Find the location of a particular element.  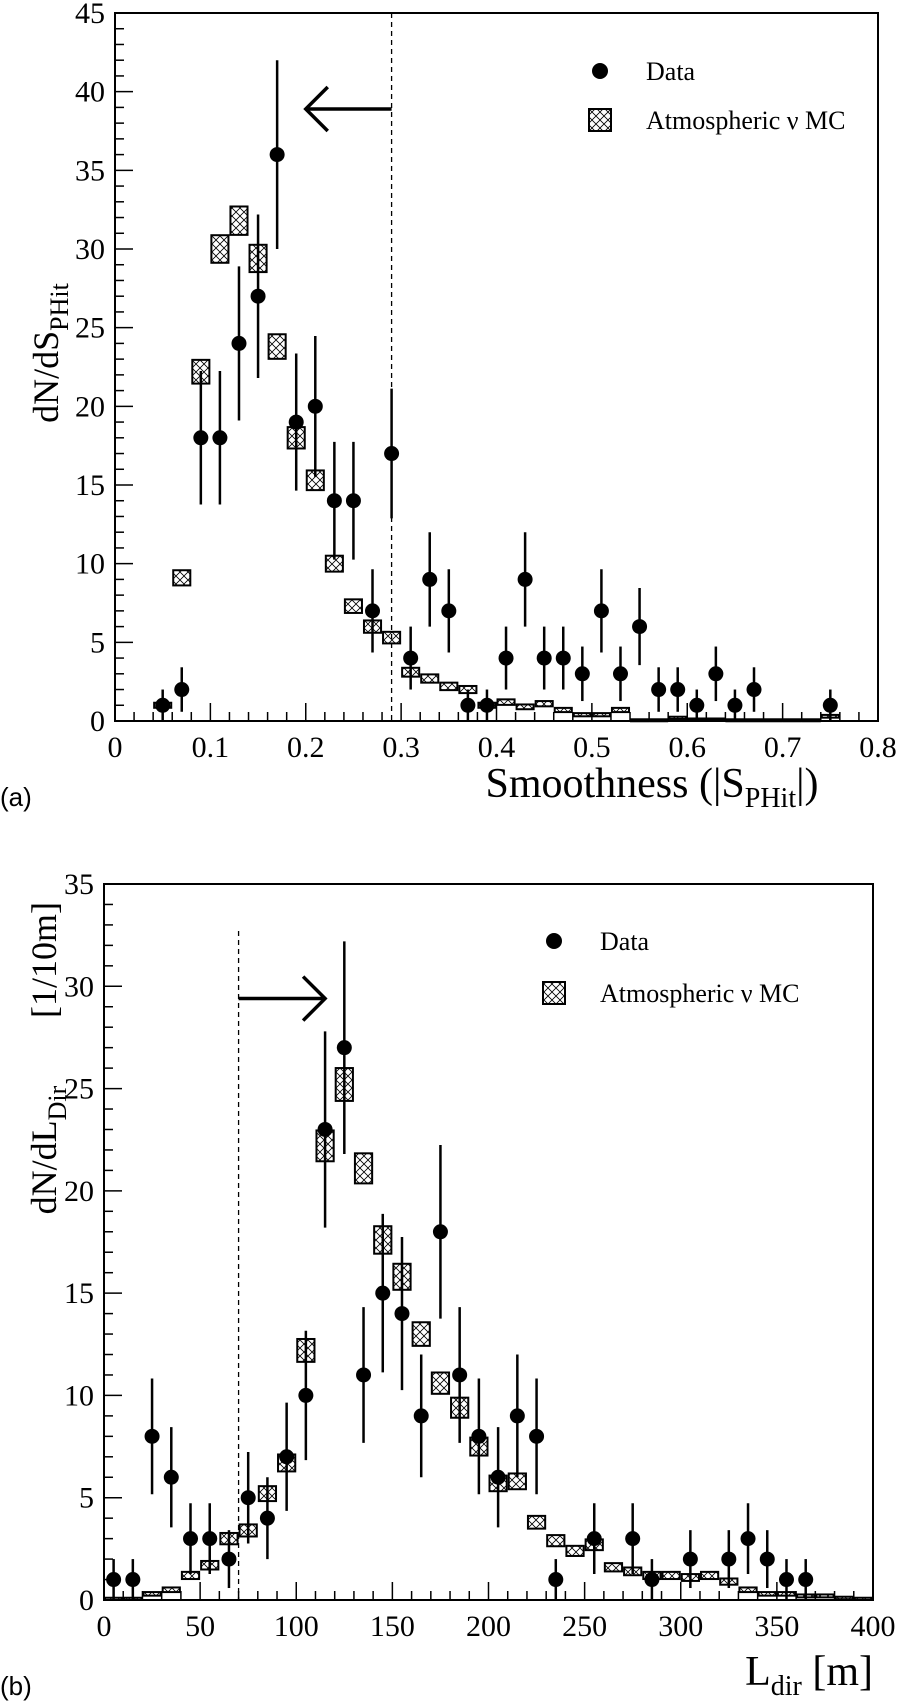

y-tick-label: 40 is located at coordinates (90, 92).